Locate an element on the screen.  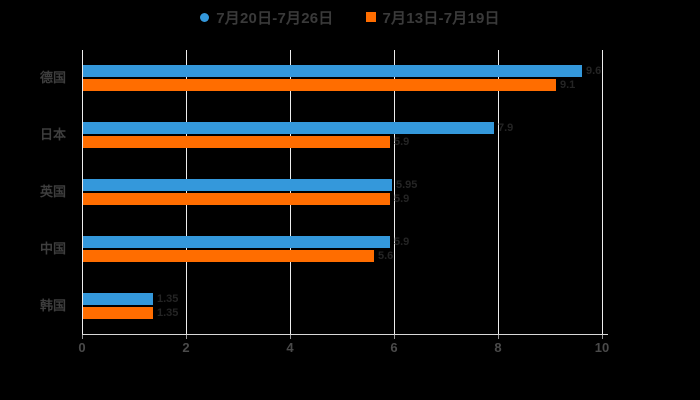
x-axis-line is located at coordinates (345, 334).